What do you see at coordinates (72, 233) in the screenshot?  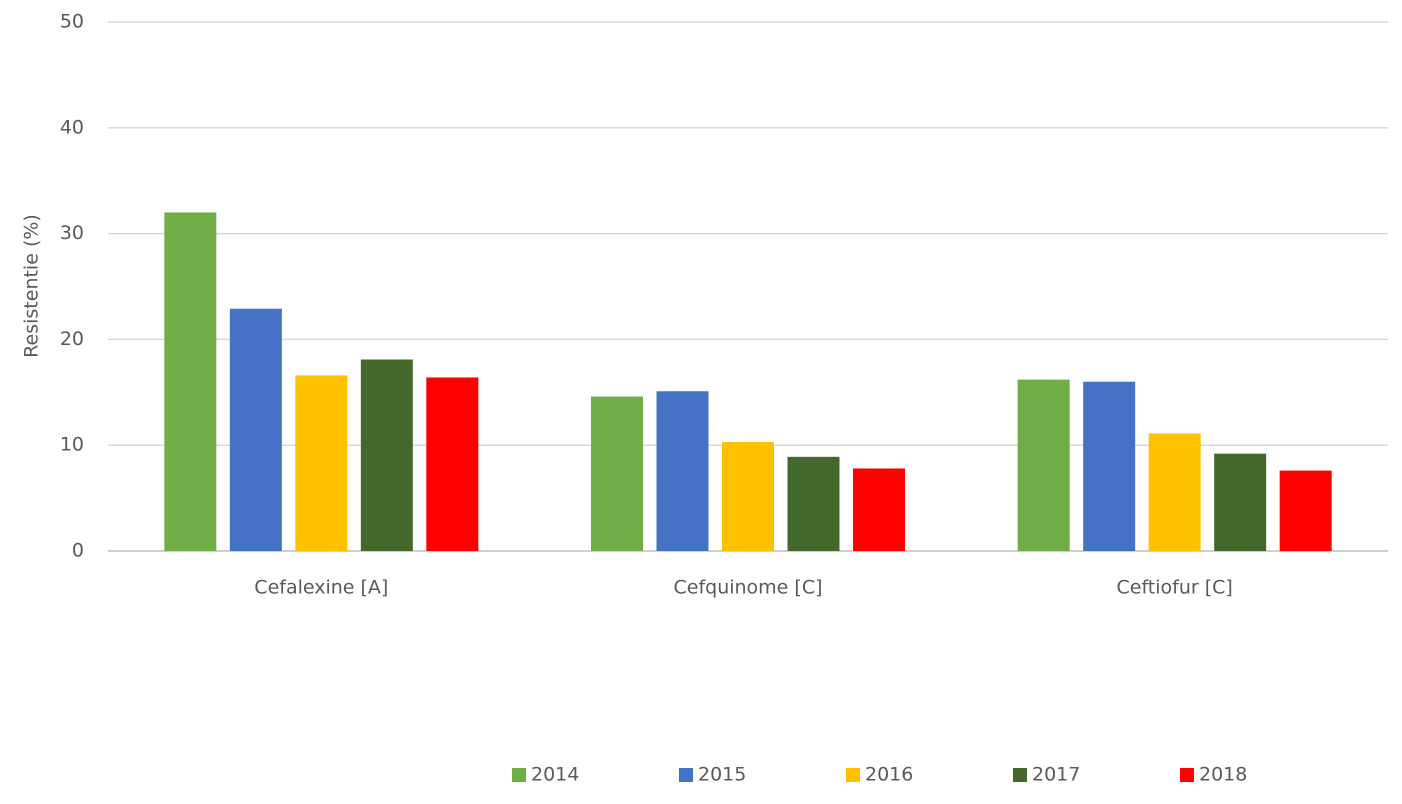 I see `y-tick-label: 30` at bounding box center [72, 233].